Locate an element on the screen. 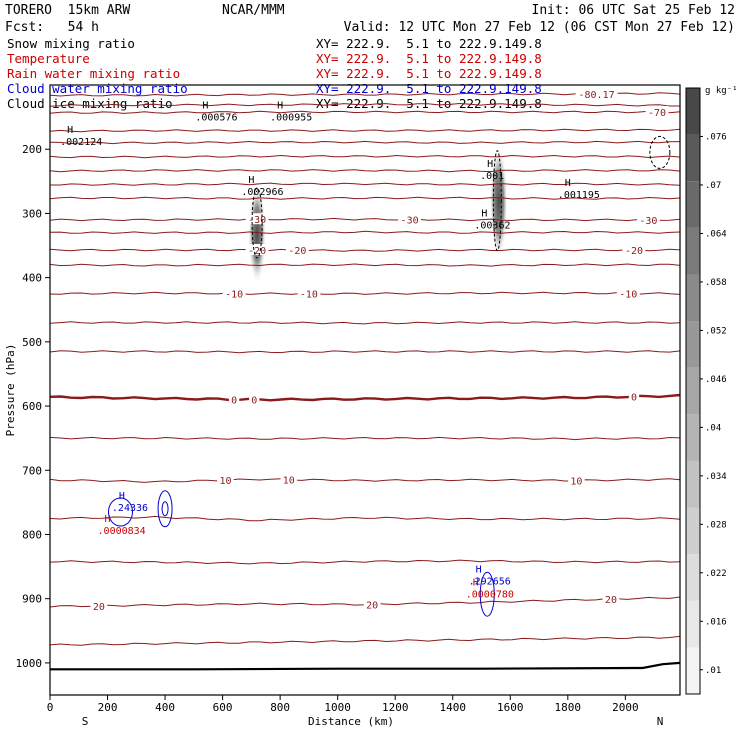  isotherm-label: -70 is located at coordinates (657, 113).